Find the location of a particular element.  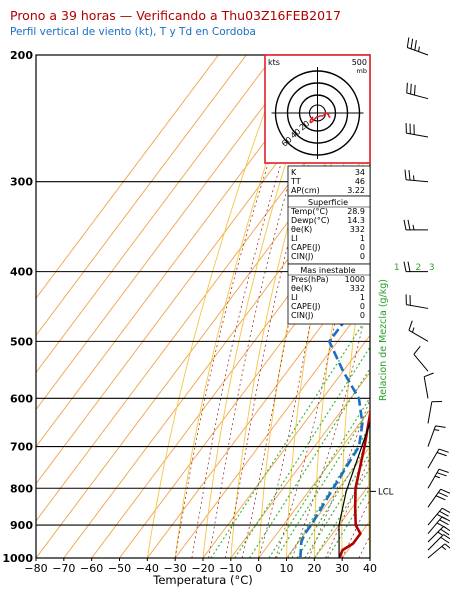

surface-label: CAPE(J) is located at coordinates (306, 247).